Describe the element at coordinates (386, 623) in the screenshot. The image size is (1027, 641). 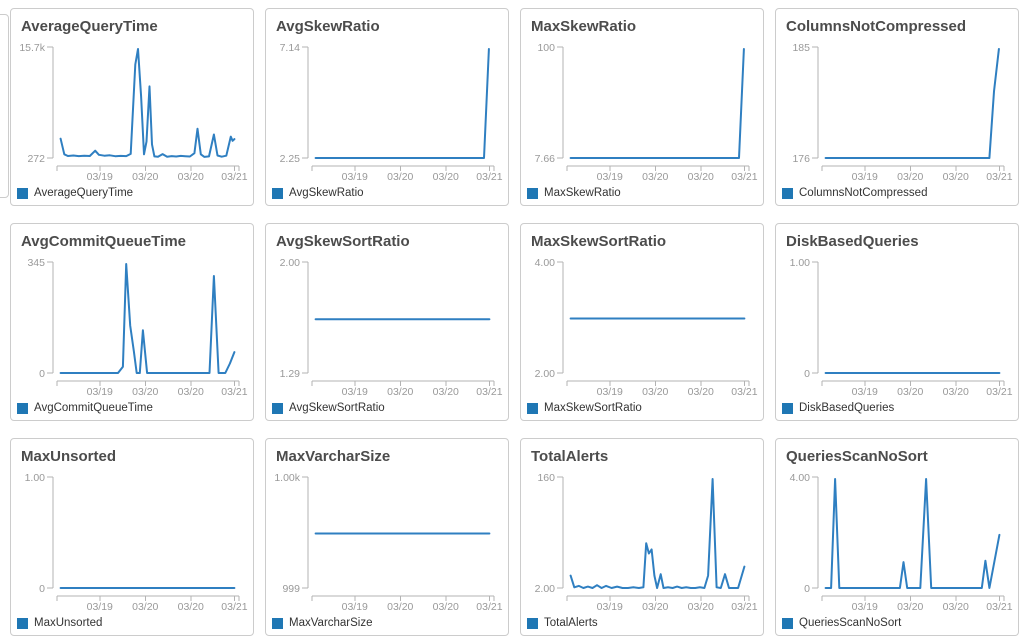
I see `legend-item: MaxVarcharSize` at that location.